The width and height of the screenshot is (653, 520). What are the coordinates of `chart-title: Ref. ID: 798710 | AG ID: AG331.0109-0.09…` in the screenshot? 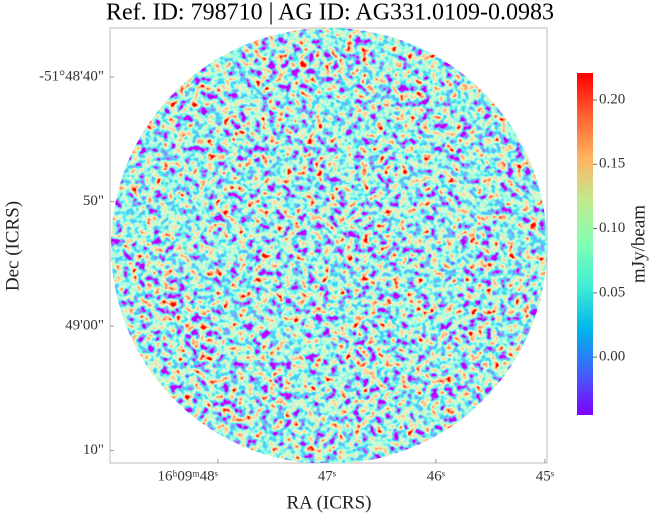 It's located at (330, 13).